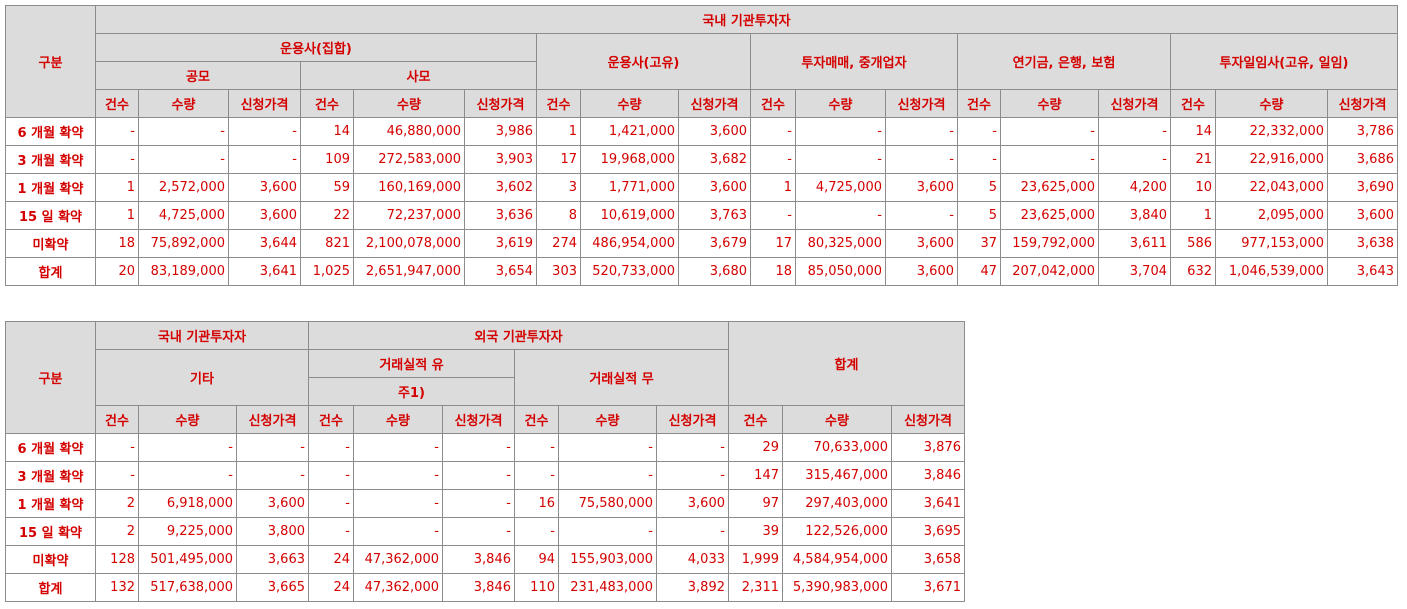 The width and height of the screenshot is (1407, 609). Describe the element at coordinates (558, 159) in the screenshot. I see `cell: 17` at that location.